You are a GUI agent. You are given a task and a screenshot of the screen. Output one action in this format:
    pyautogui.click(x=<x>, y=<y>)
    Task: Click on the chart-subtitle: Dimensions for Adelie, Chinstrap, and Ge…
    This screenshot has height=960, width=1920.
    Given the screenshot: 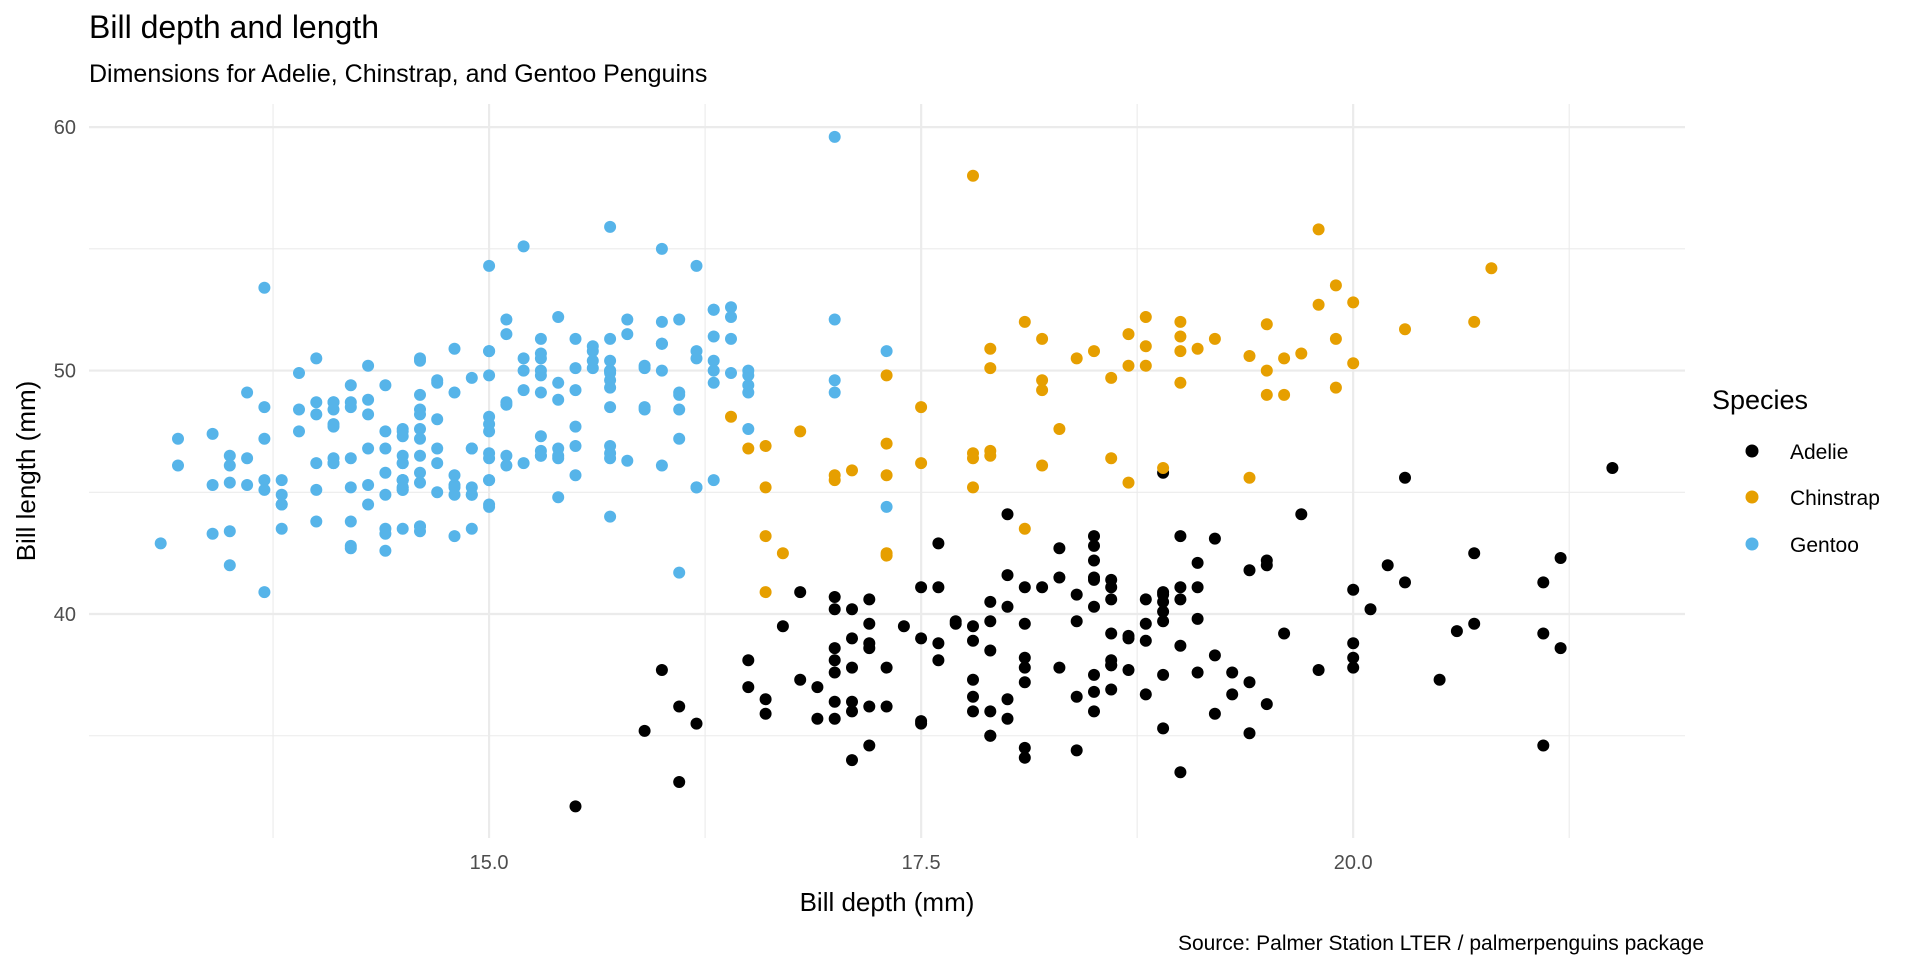 What is the action you would take?
    pyautogui.click(x=398, y=74)
    